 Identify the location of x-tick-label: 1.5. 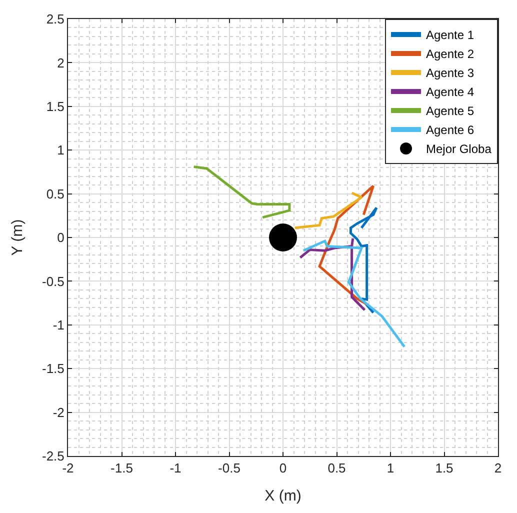
(444, 468).